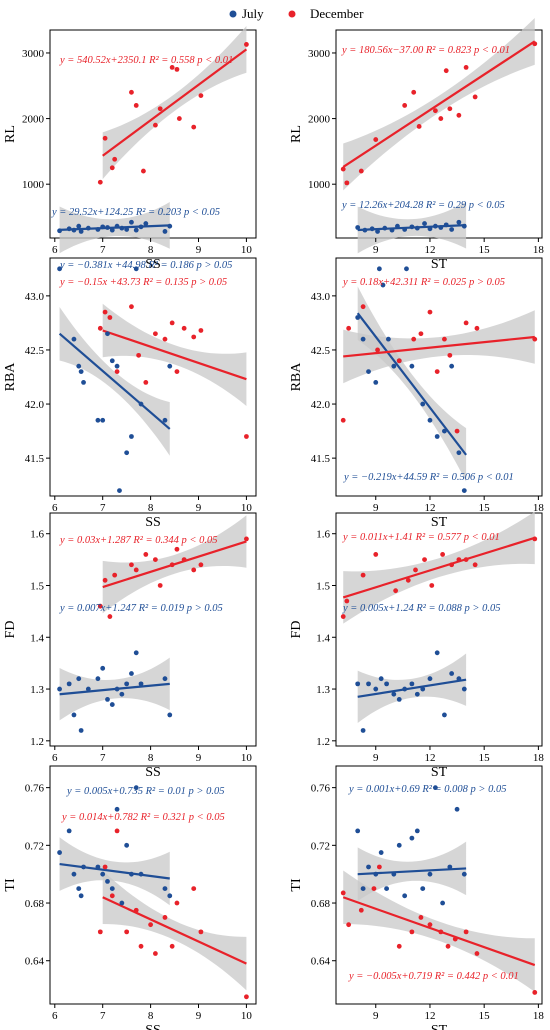  I want to click on x-axis-label: ST, so click(439, 772).